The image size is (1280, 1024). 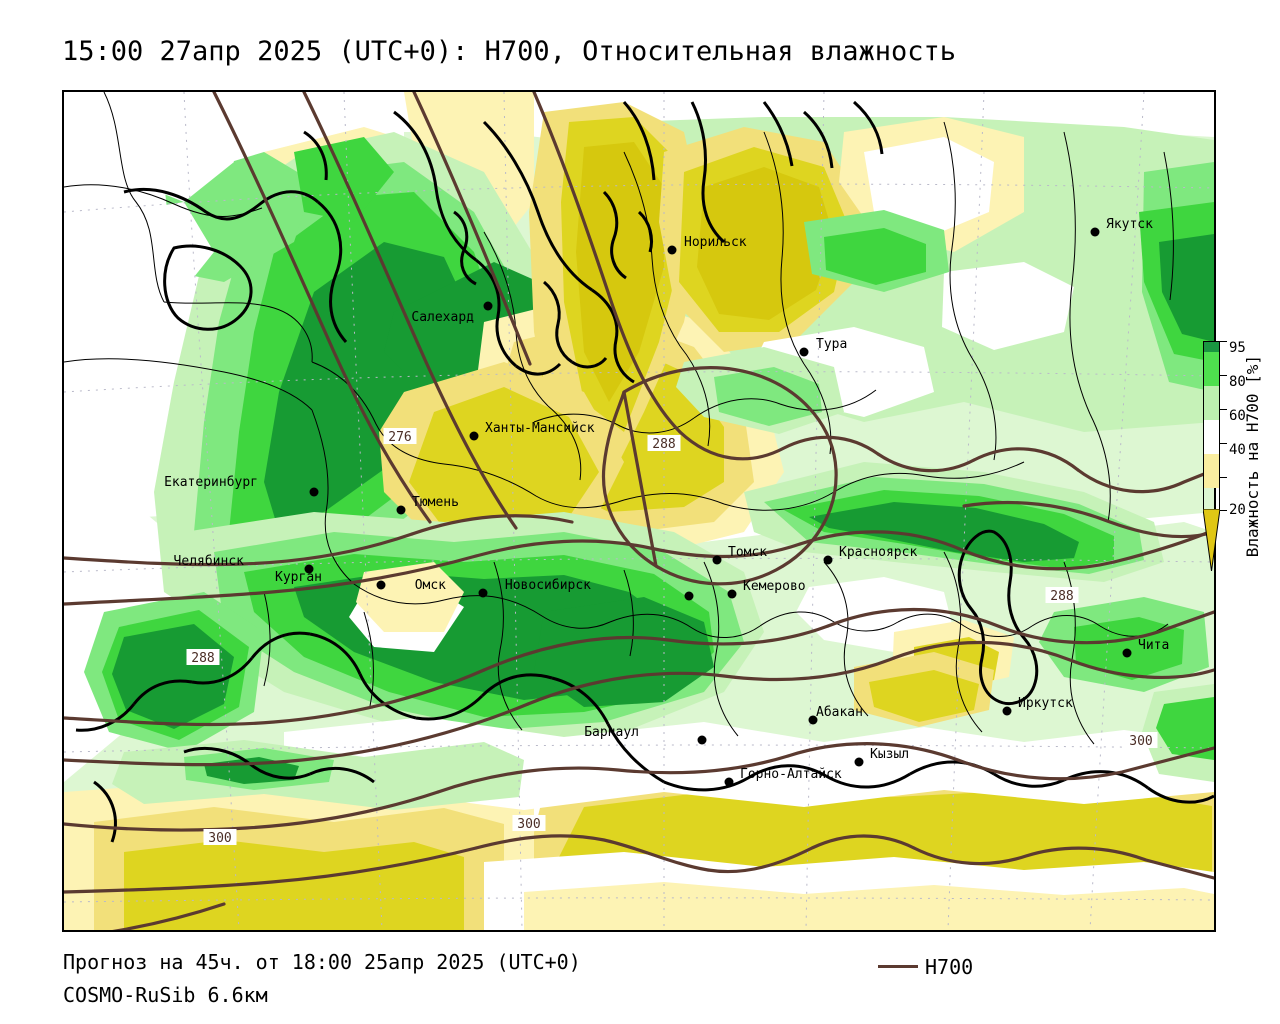 What do you see at coordinates (889, 754) in the screenshot?
I see `city-label: Кызыл` at bounding box center [889, 754].